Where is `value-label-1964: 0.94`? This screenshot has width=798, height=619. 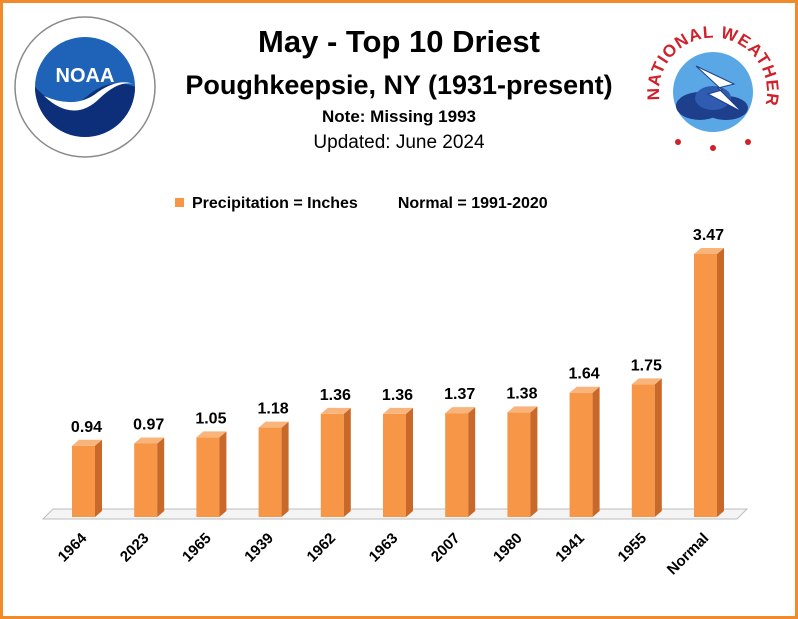 value-label-1964: 0.94 is located at coordinates (86, 427).